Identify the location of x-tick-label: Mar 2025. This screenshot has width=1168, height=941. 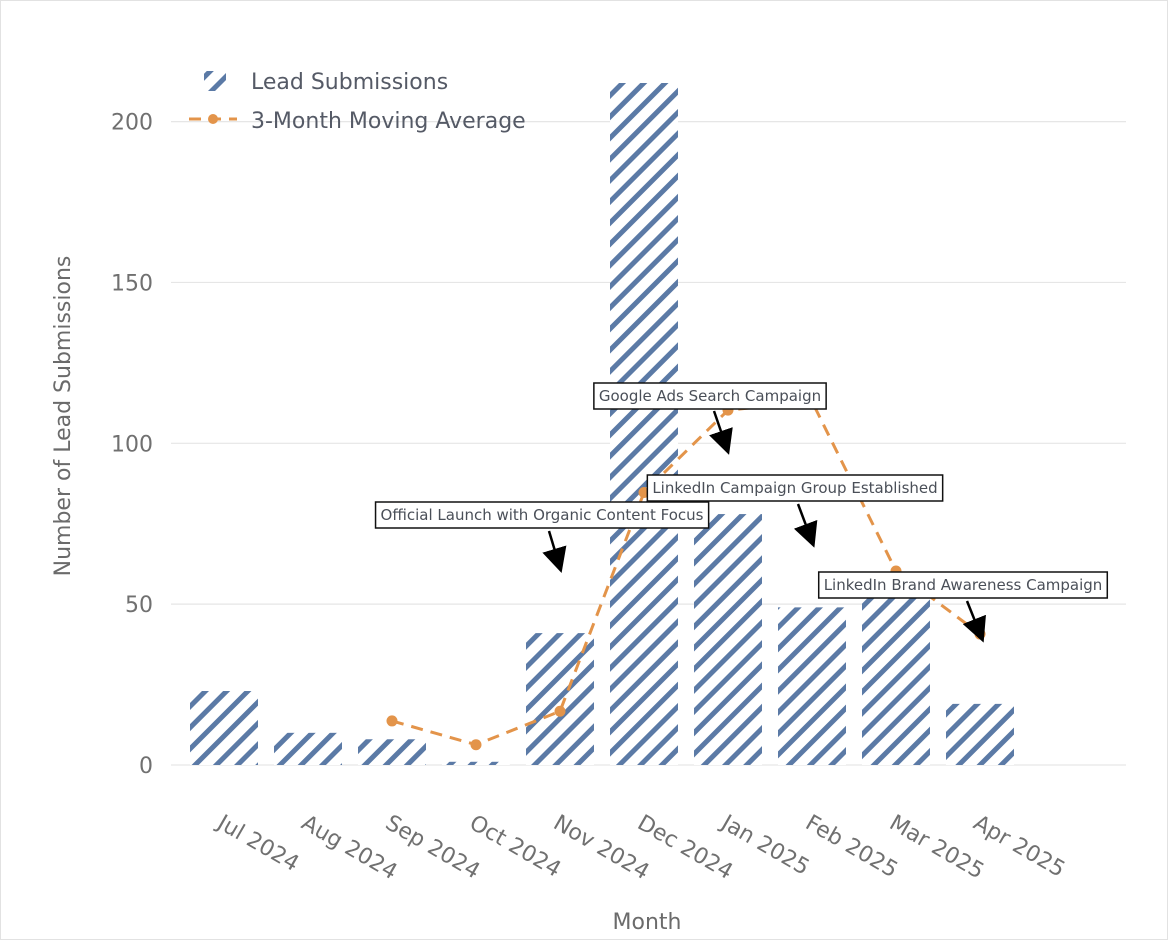
(936, 848).